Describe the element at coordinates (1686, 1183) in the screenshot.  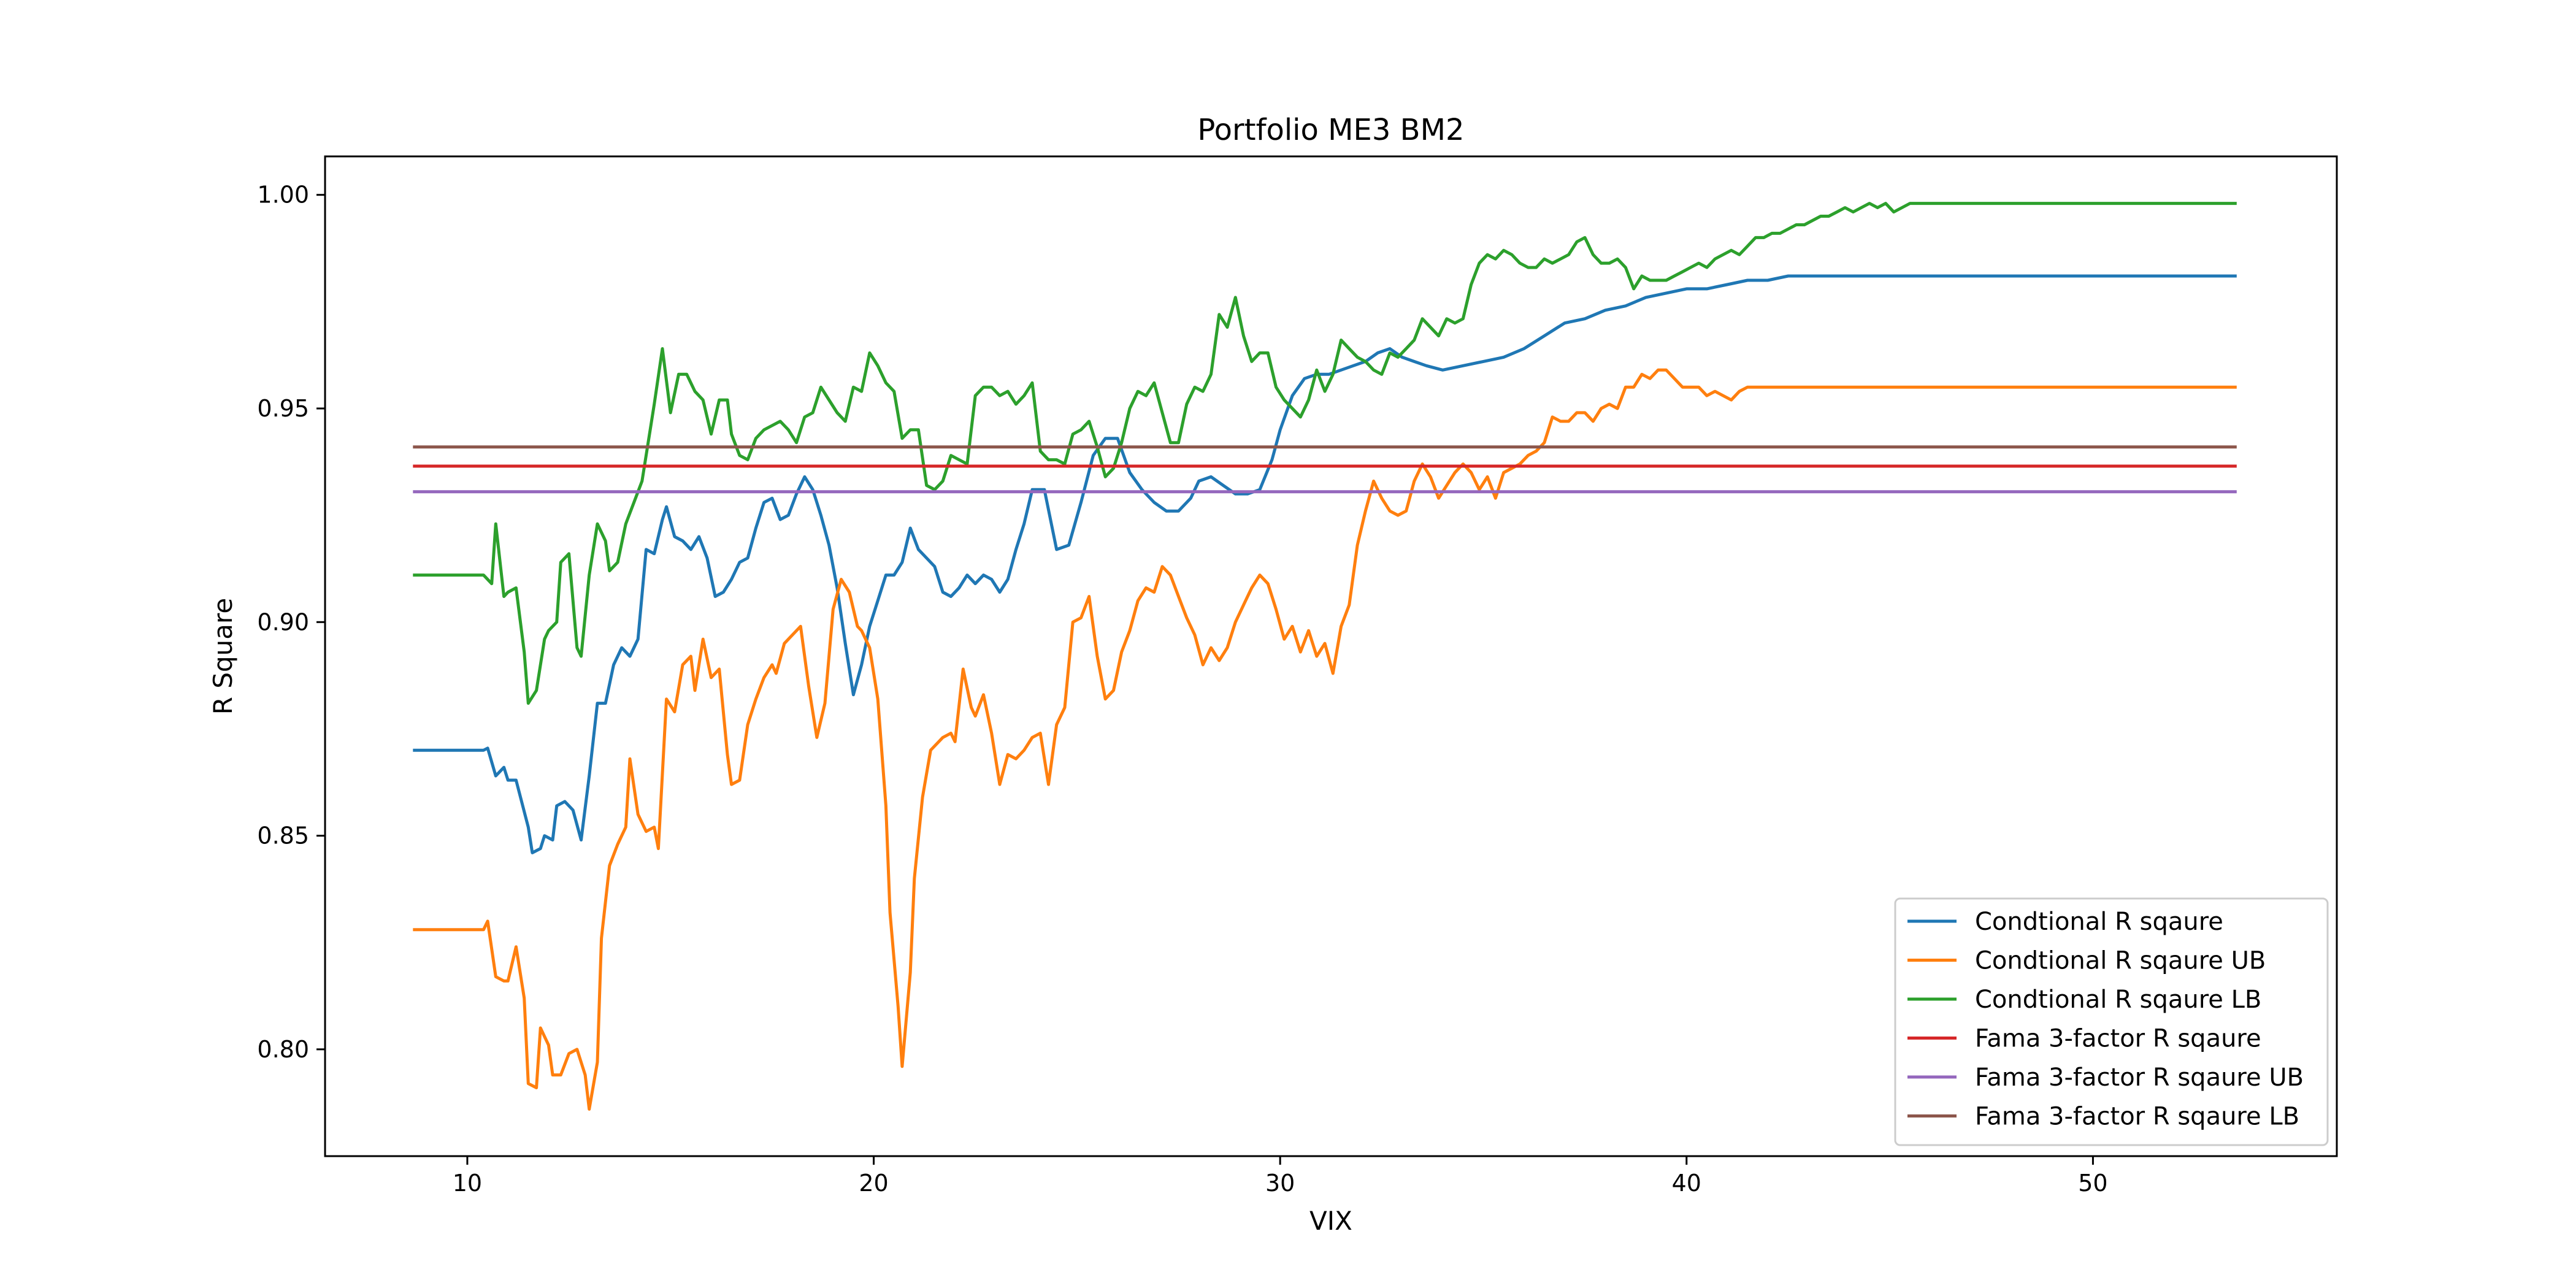
I see `x-tick-label: 40` at that location.